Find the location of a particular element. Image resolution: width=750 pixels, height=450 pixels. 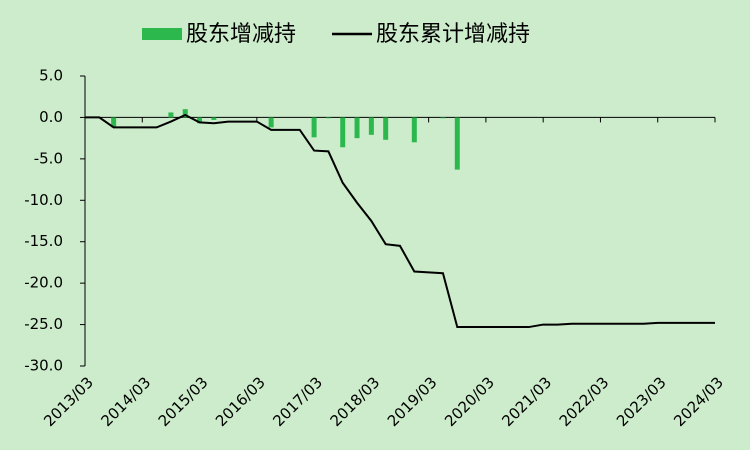

x-tick-label: 2023/03 is located at coordinates (641, 401).